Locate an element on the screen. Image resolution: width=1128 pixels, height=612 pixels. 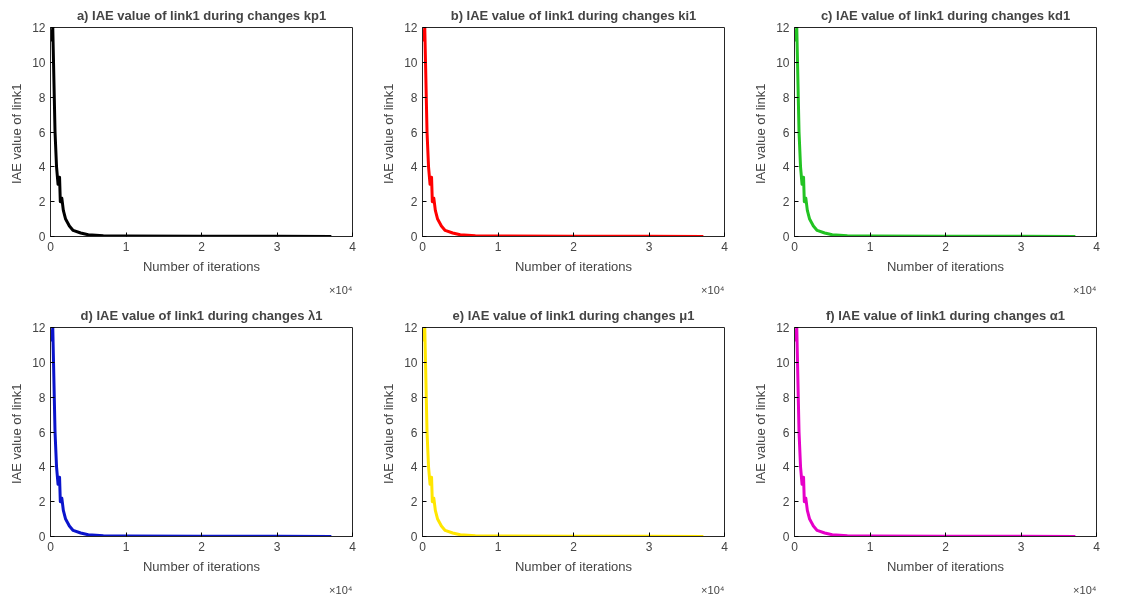
chart-title: c) IAE value of link1 during changes kd1 is located at coordinates (945, 15).